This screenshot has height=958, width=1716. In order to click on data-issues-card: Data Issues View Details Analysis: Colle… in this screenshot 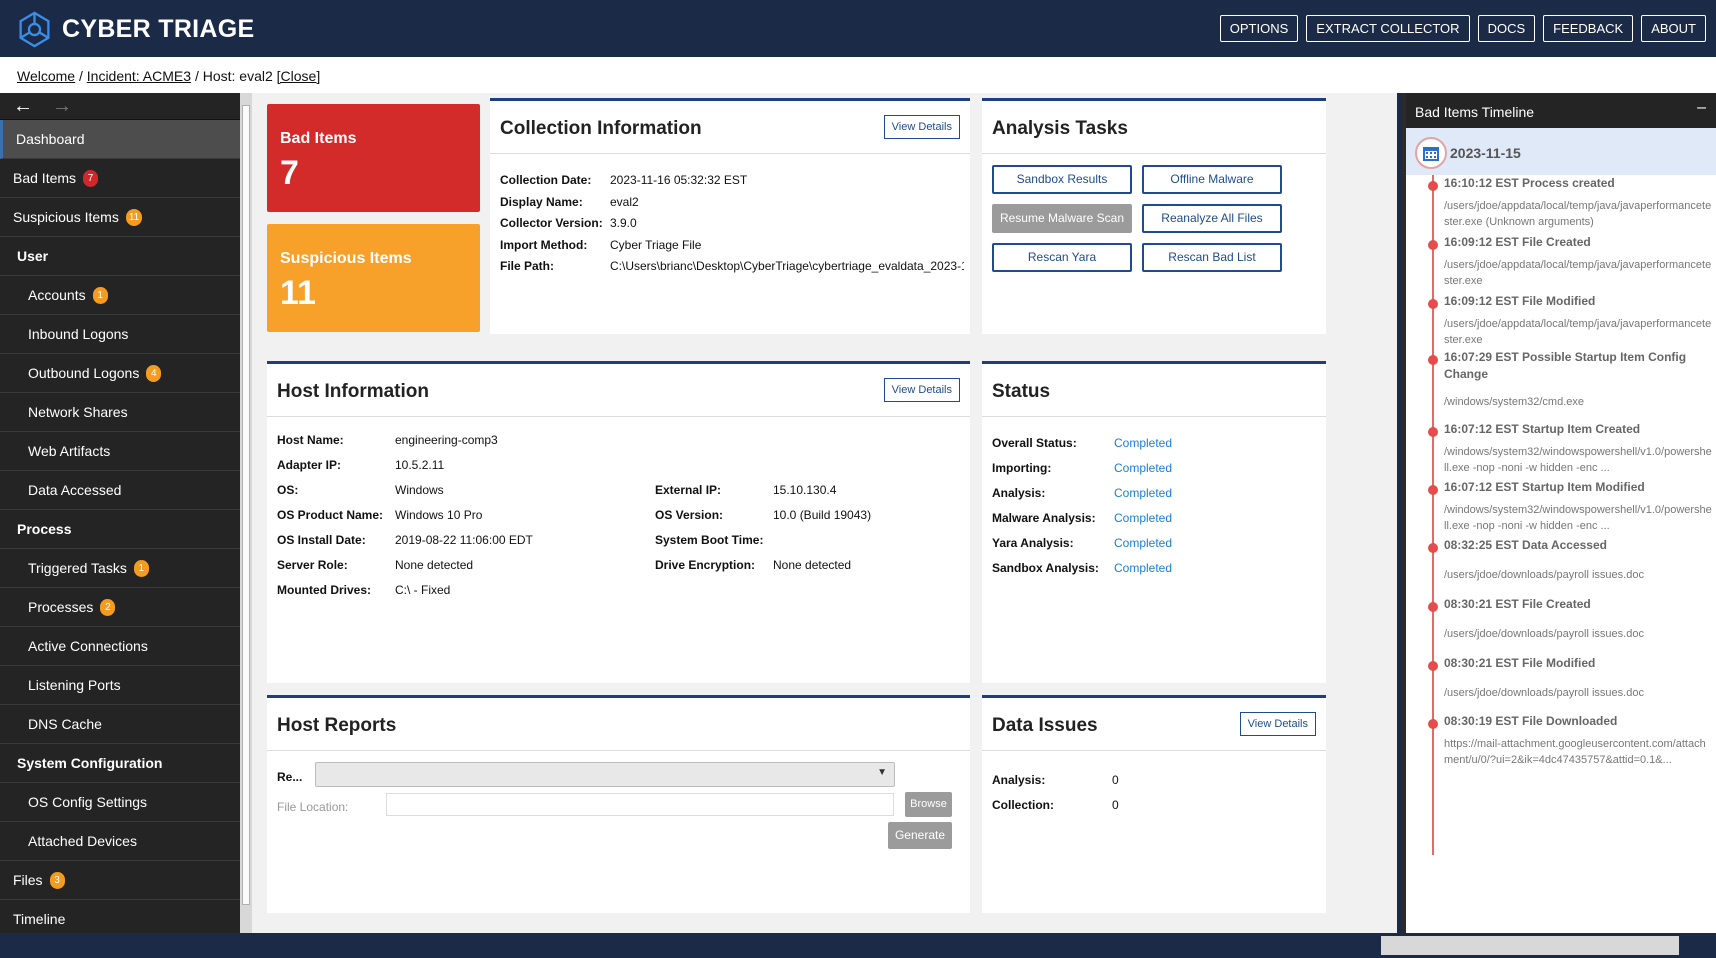, I will do `click(1154, 804)`.